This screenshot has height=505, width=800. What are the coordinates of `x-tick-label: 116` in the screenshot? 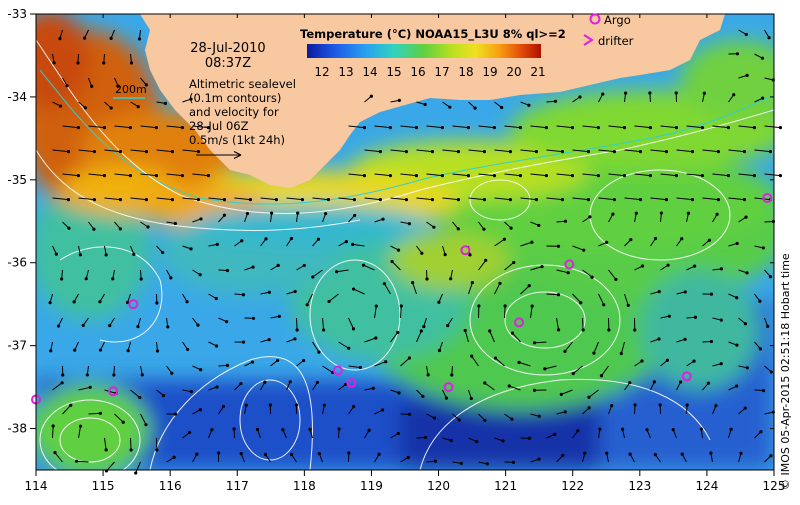 It's located at (170, 486).